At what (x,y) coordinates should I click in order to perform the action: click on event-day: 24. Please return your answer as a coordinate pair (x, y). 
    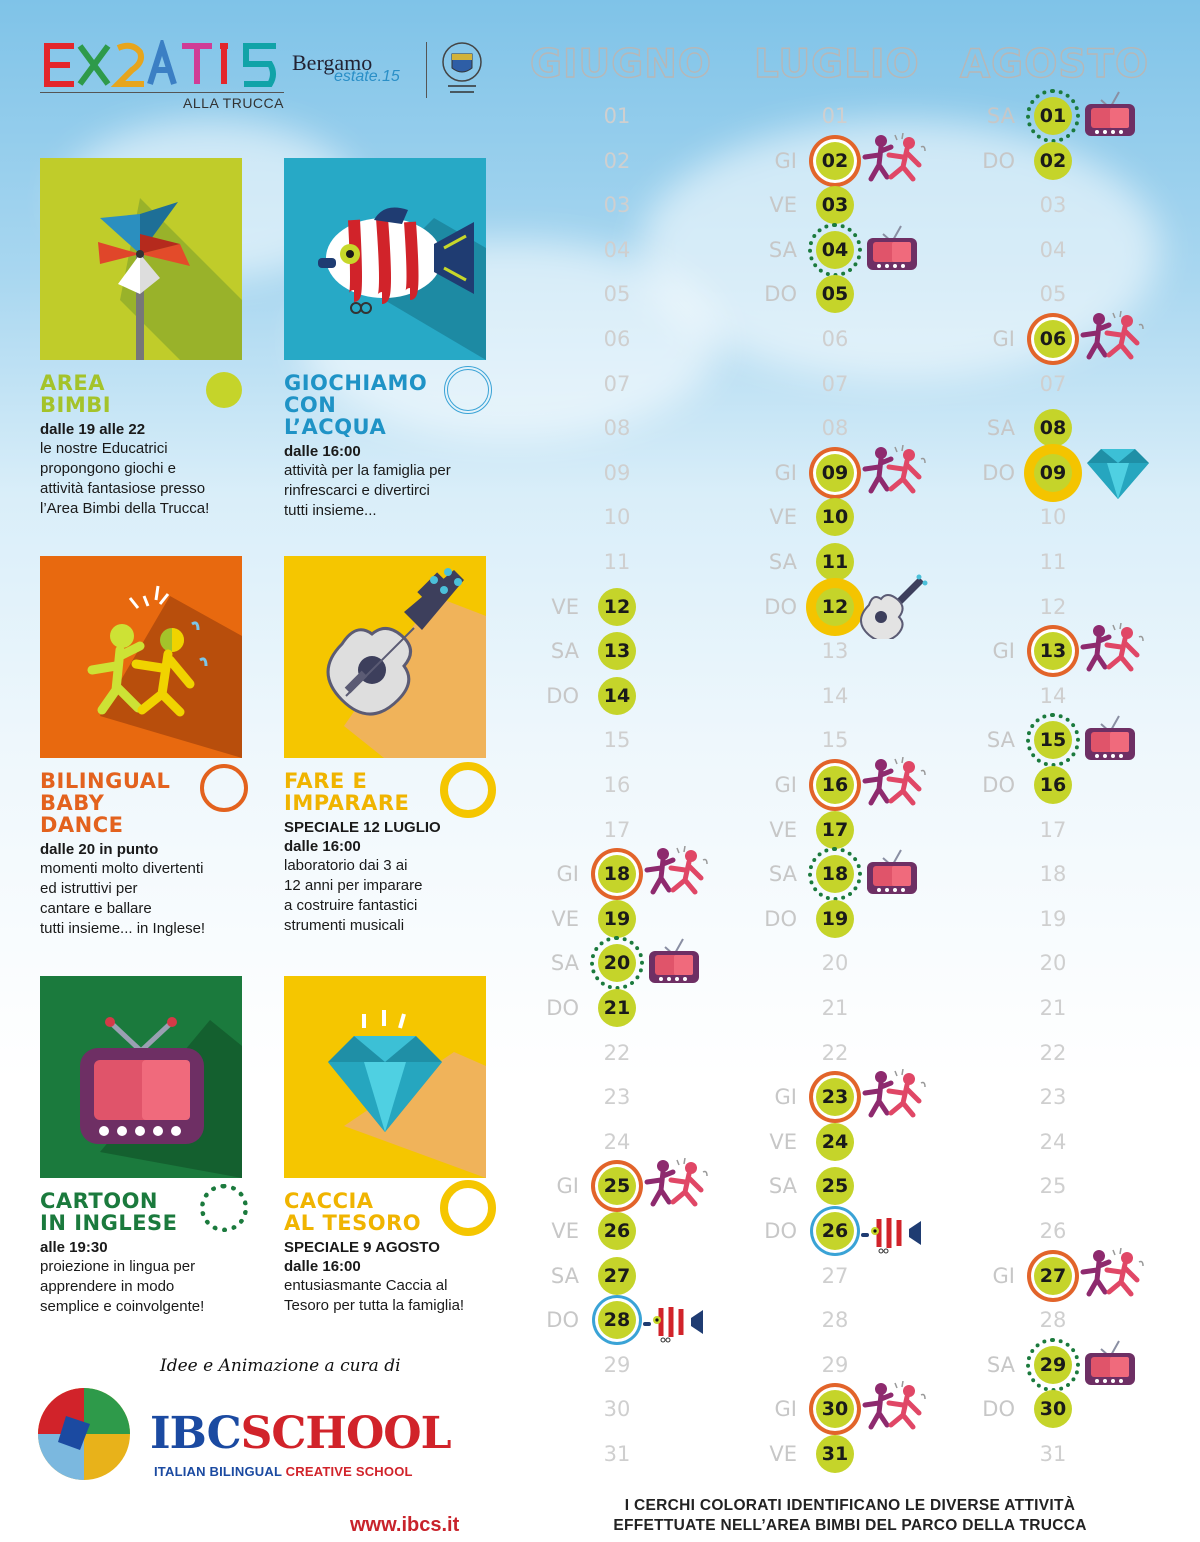
    Looking at the image, I should click on (835, 1141).